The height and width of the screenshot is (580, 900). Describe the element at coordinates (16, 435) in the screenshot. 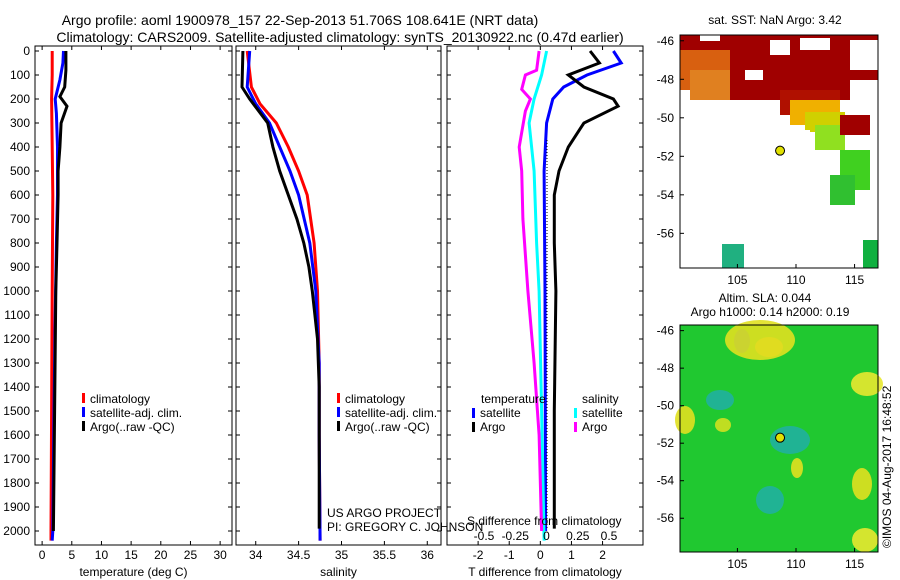

I see `y-tick-label: 1600` at that location.